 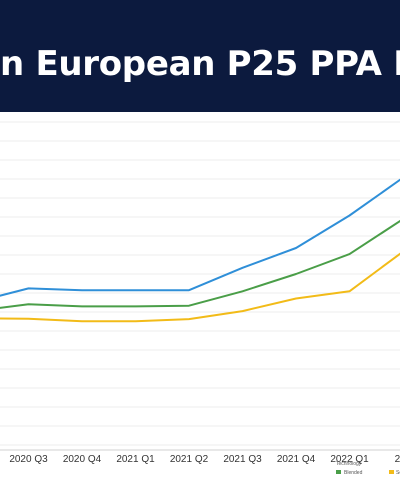 What do you see at coordinates (397, 459) in the screenshot?
I see `x-tick-label: 202` at bounding box center [397, 459].